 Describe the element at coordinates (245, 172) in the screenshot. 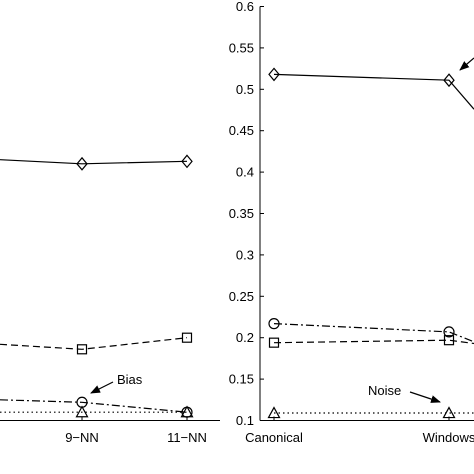

I see `y-tick-label: 0.4` at that location.